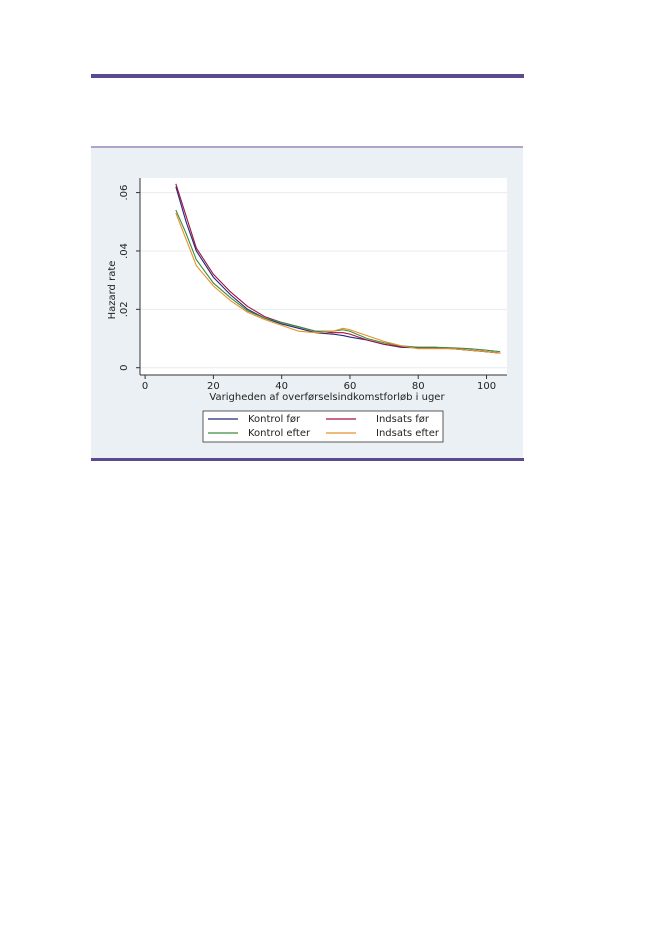 The image size is (661, 933). What do you see at coordinates (403, 419) in the screenshot?
I see `legend-label: Indsats før` at bounding box center [403, 419].